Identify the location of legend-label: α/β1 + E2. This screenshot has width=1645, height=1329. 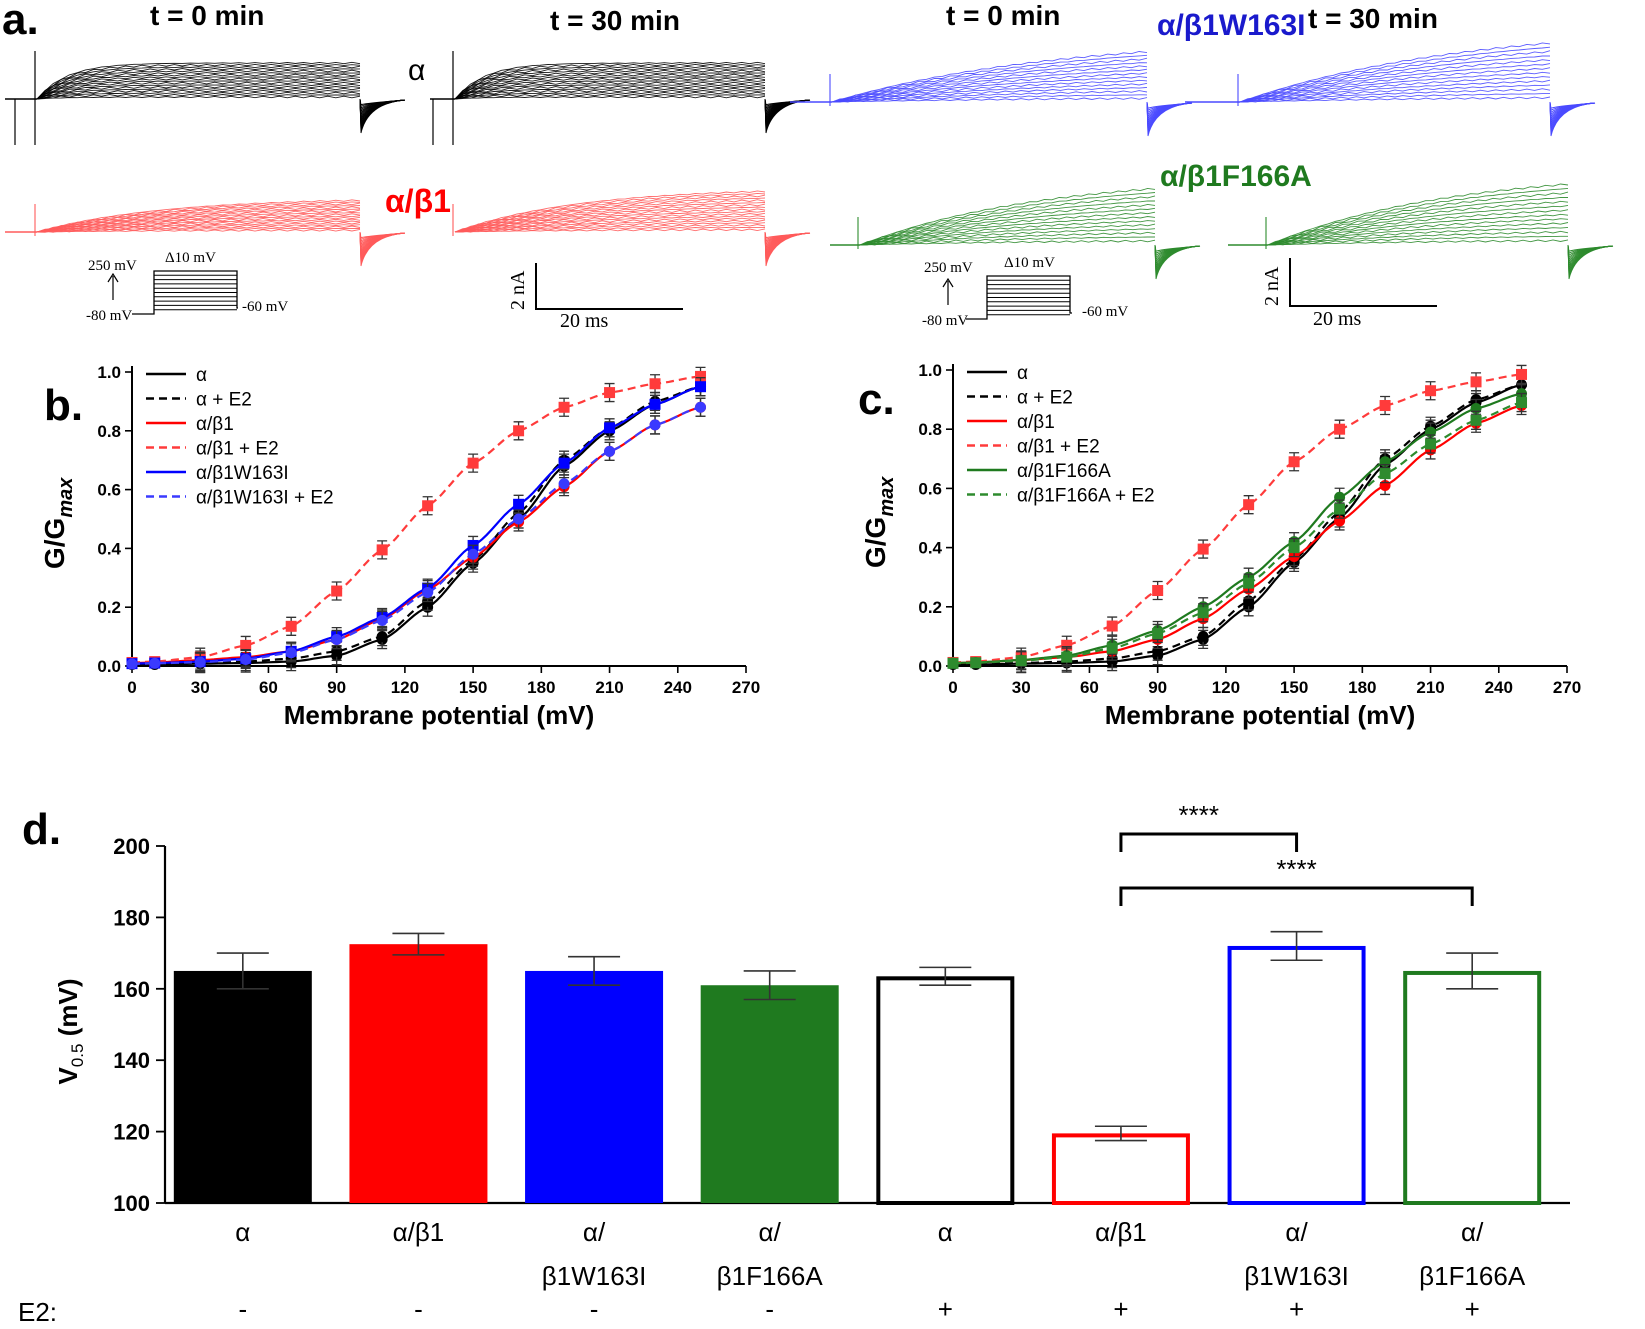
(1058, 447).